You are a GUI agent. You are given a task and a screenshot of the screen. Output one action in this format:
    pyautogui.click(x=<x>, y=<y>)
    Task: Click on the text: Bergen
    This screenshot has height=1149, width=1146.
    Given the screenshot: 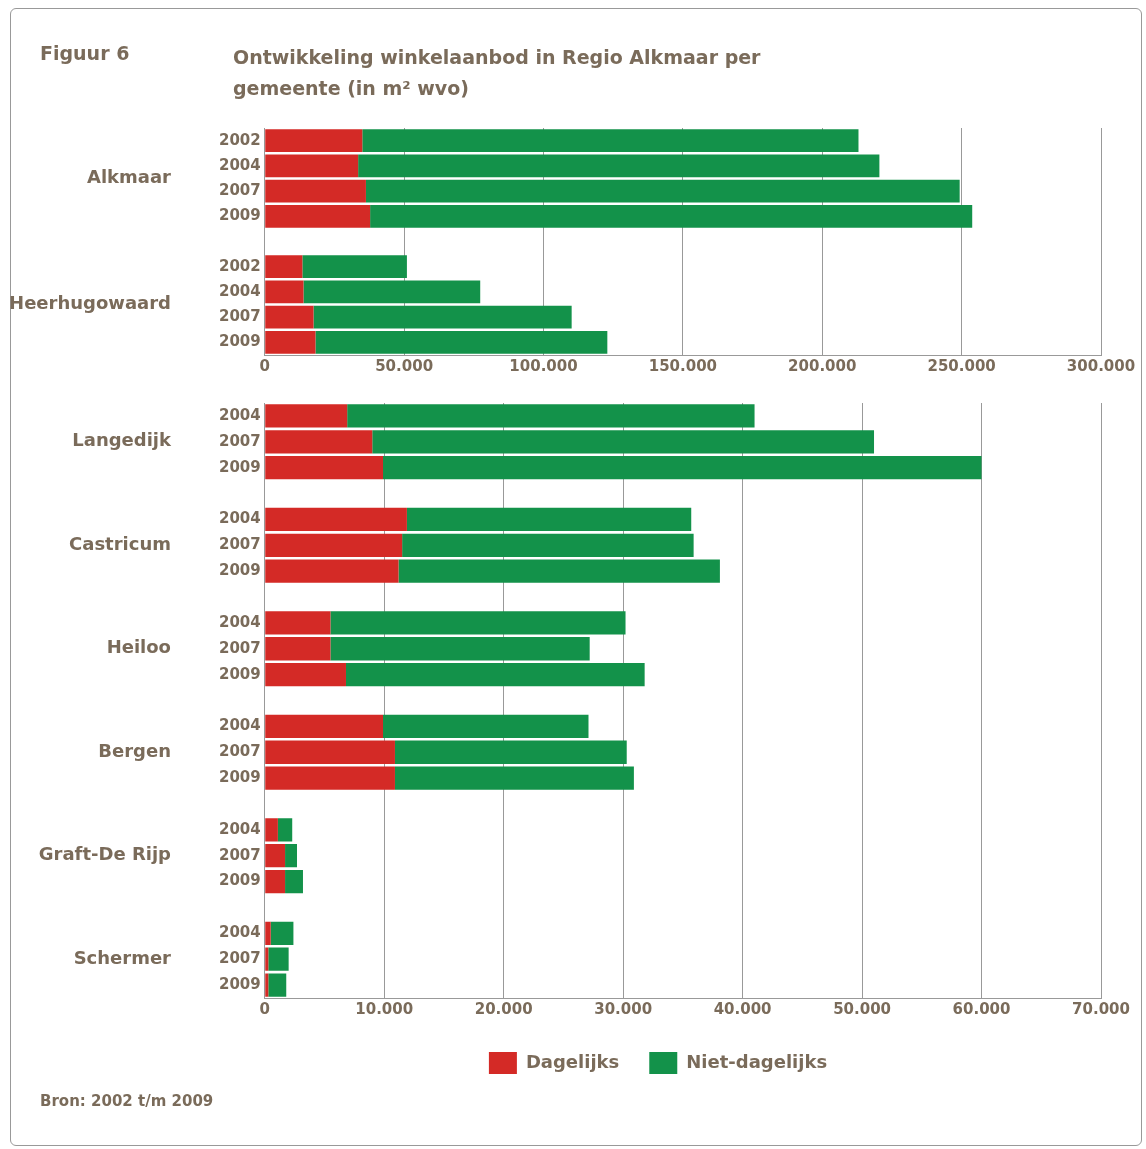 What is the action you would take?
    pyautogui.click(x=134, y=750)
    